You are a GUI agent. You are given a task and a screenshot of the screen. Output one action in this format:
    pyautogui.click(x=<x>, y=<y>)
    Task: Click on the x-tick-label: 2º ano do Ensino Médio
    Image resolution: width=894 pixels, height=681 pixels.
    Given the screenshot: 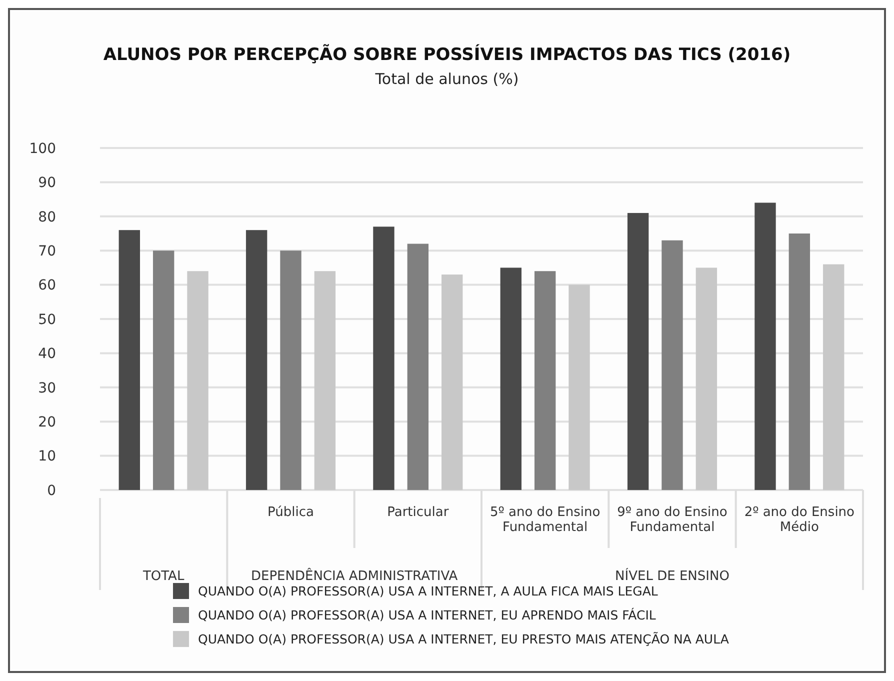 What is the action you would take?
    pyautogui.click(x=799, y=520)
    